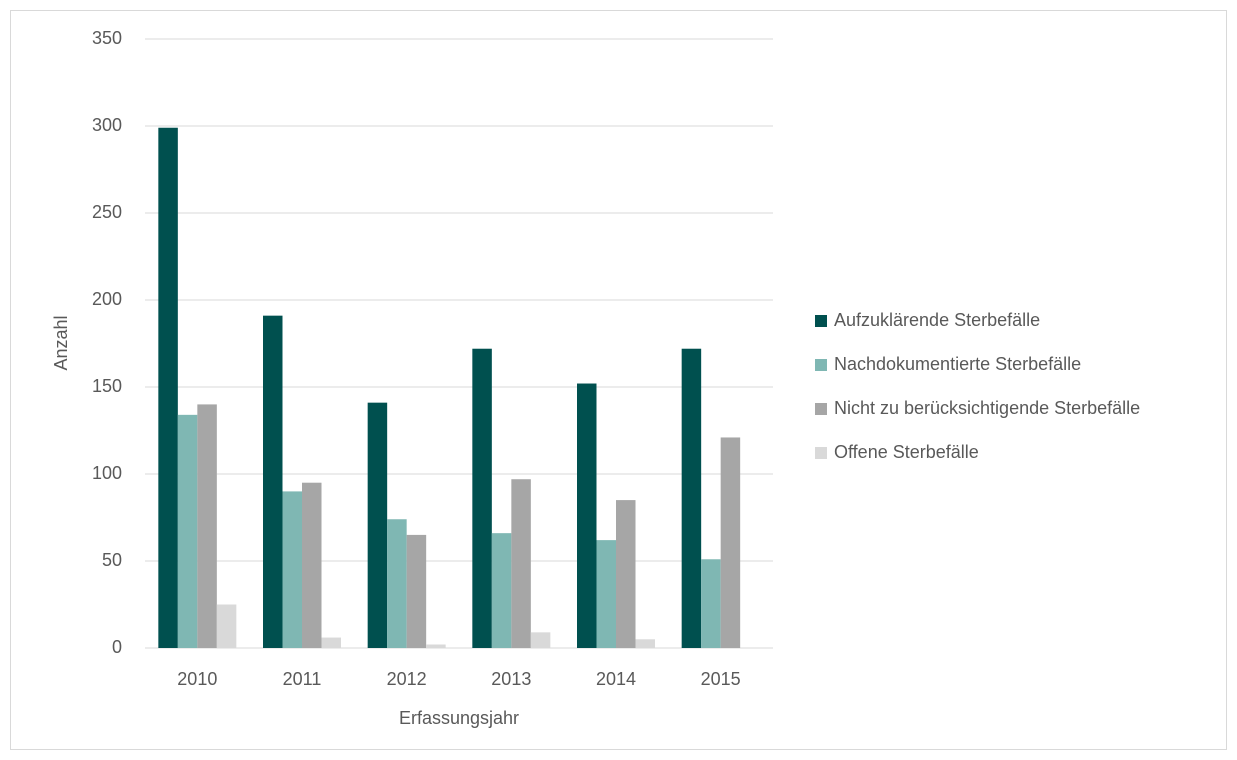  I want to click on y-tick-label: 200, so click(107, 299).